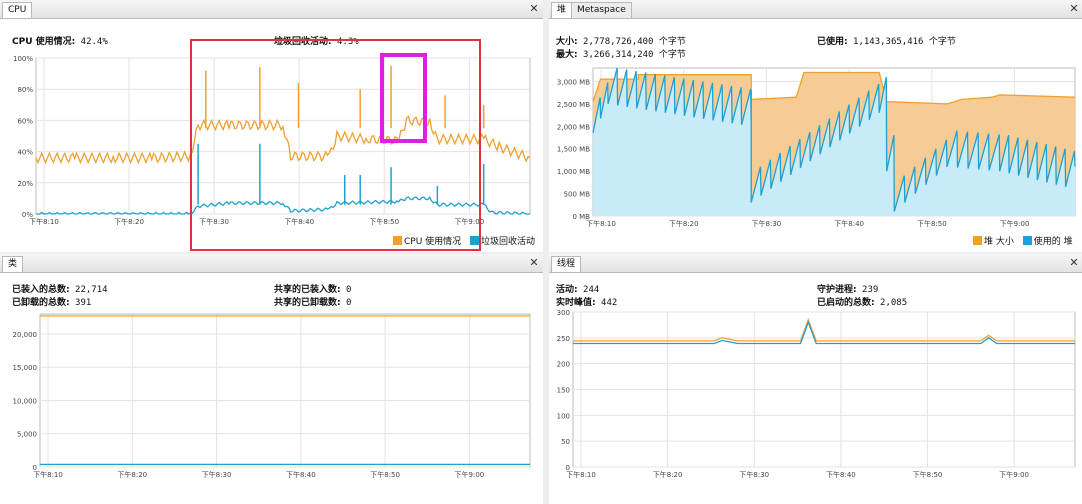 The image size is (1082, 504). I want to click on legend-gc-swatch, so click(475, 240).